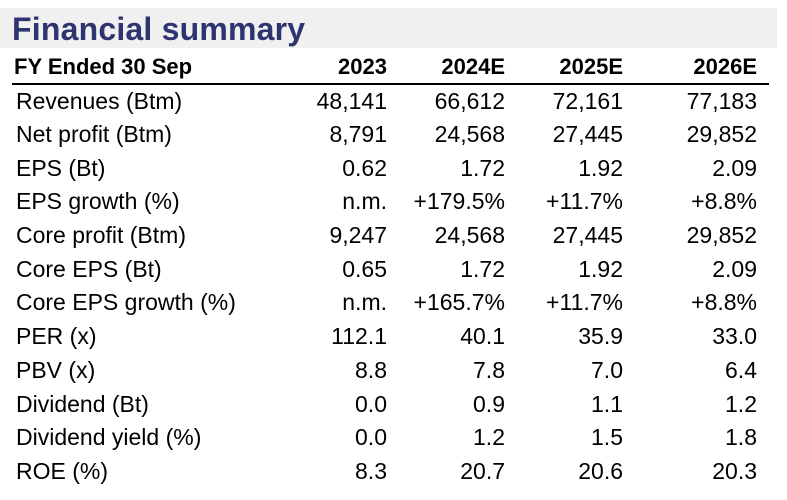 This screenshot has height=500, width=787. What do you see at coordinates (390, 438) in the screenshot?
I see `table-row: Dividend yield (%) 0.0 1.2 1.5 1.8` at bounding box center [390, 438].